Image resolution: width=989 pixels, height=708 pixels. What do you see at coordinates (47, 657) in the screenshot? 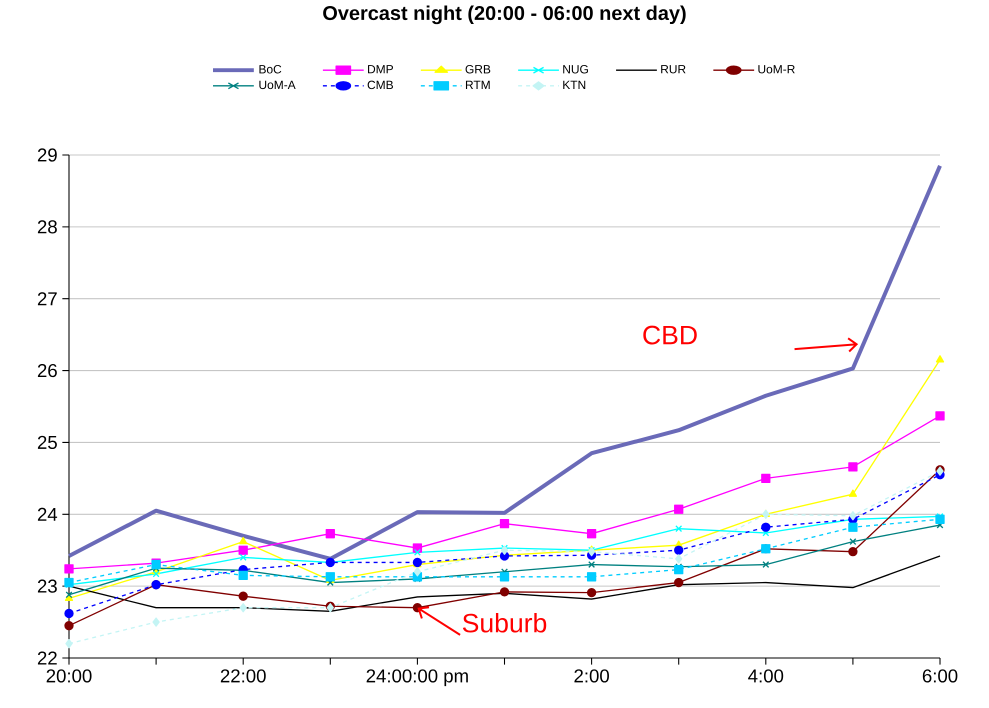
I see `y-tick-label: 22` at bounding box center [47, 657].